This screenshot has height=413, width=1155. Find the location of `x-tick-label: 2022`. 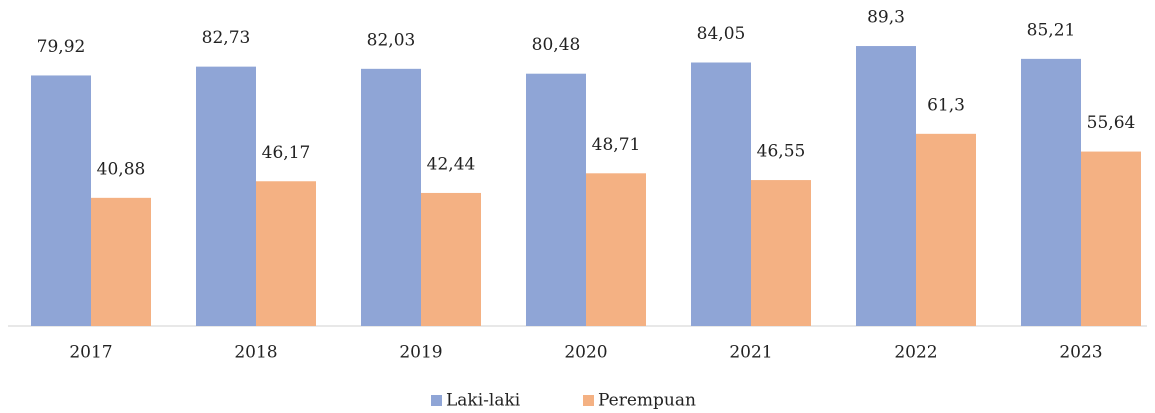

x-tick-label: 2022 is located at coordinates (915, 353).